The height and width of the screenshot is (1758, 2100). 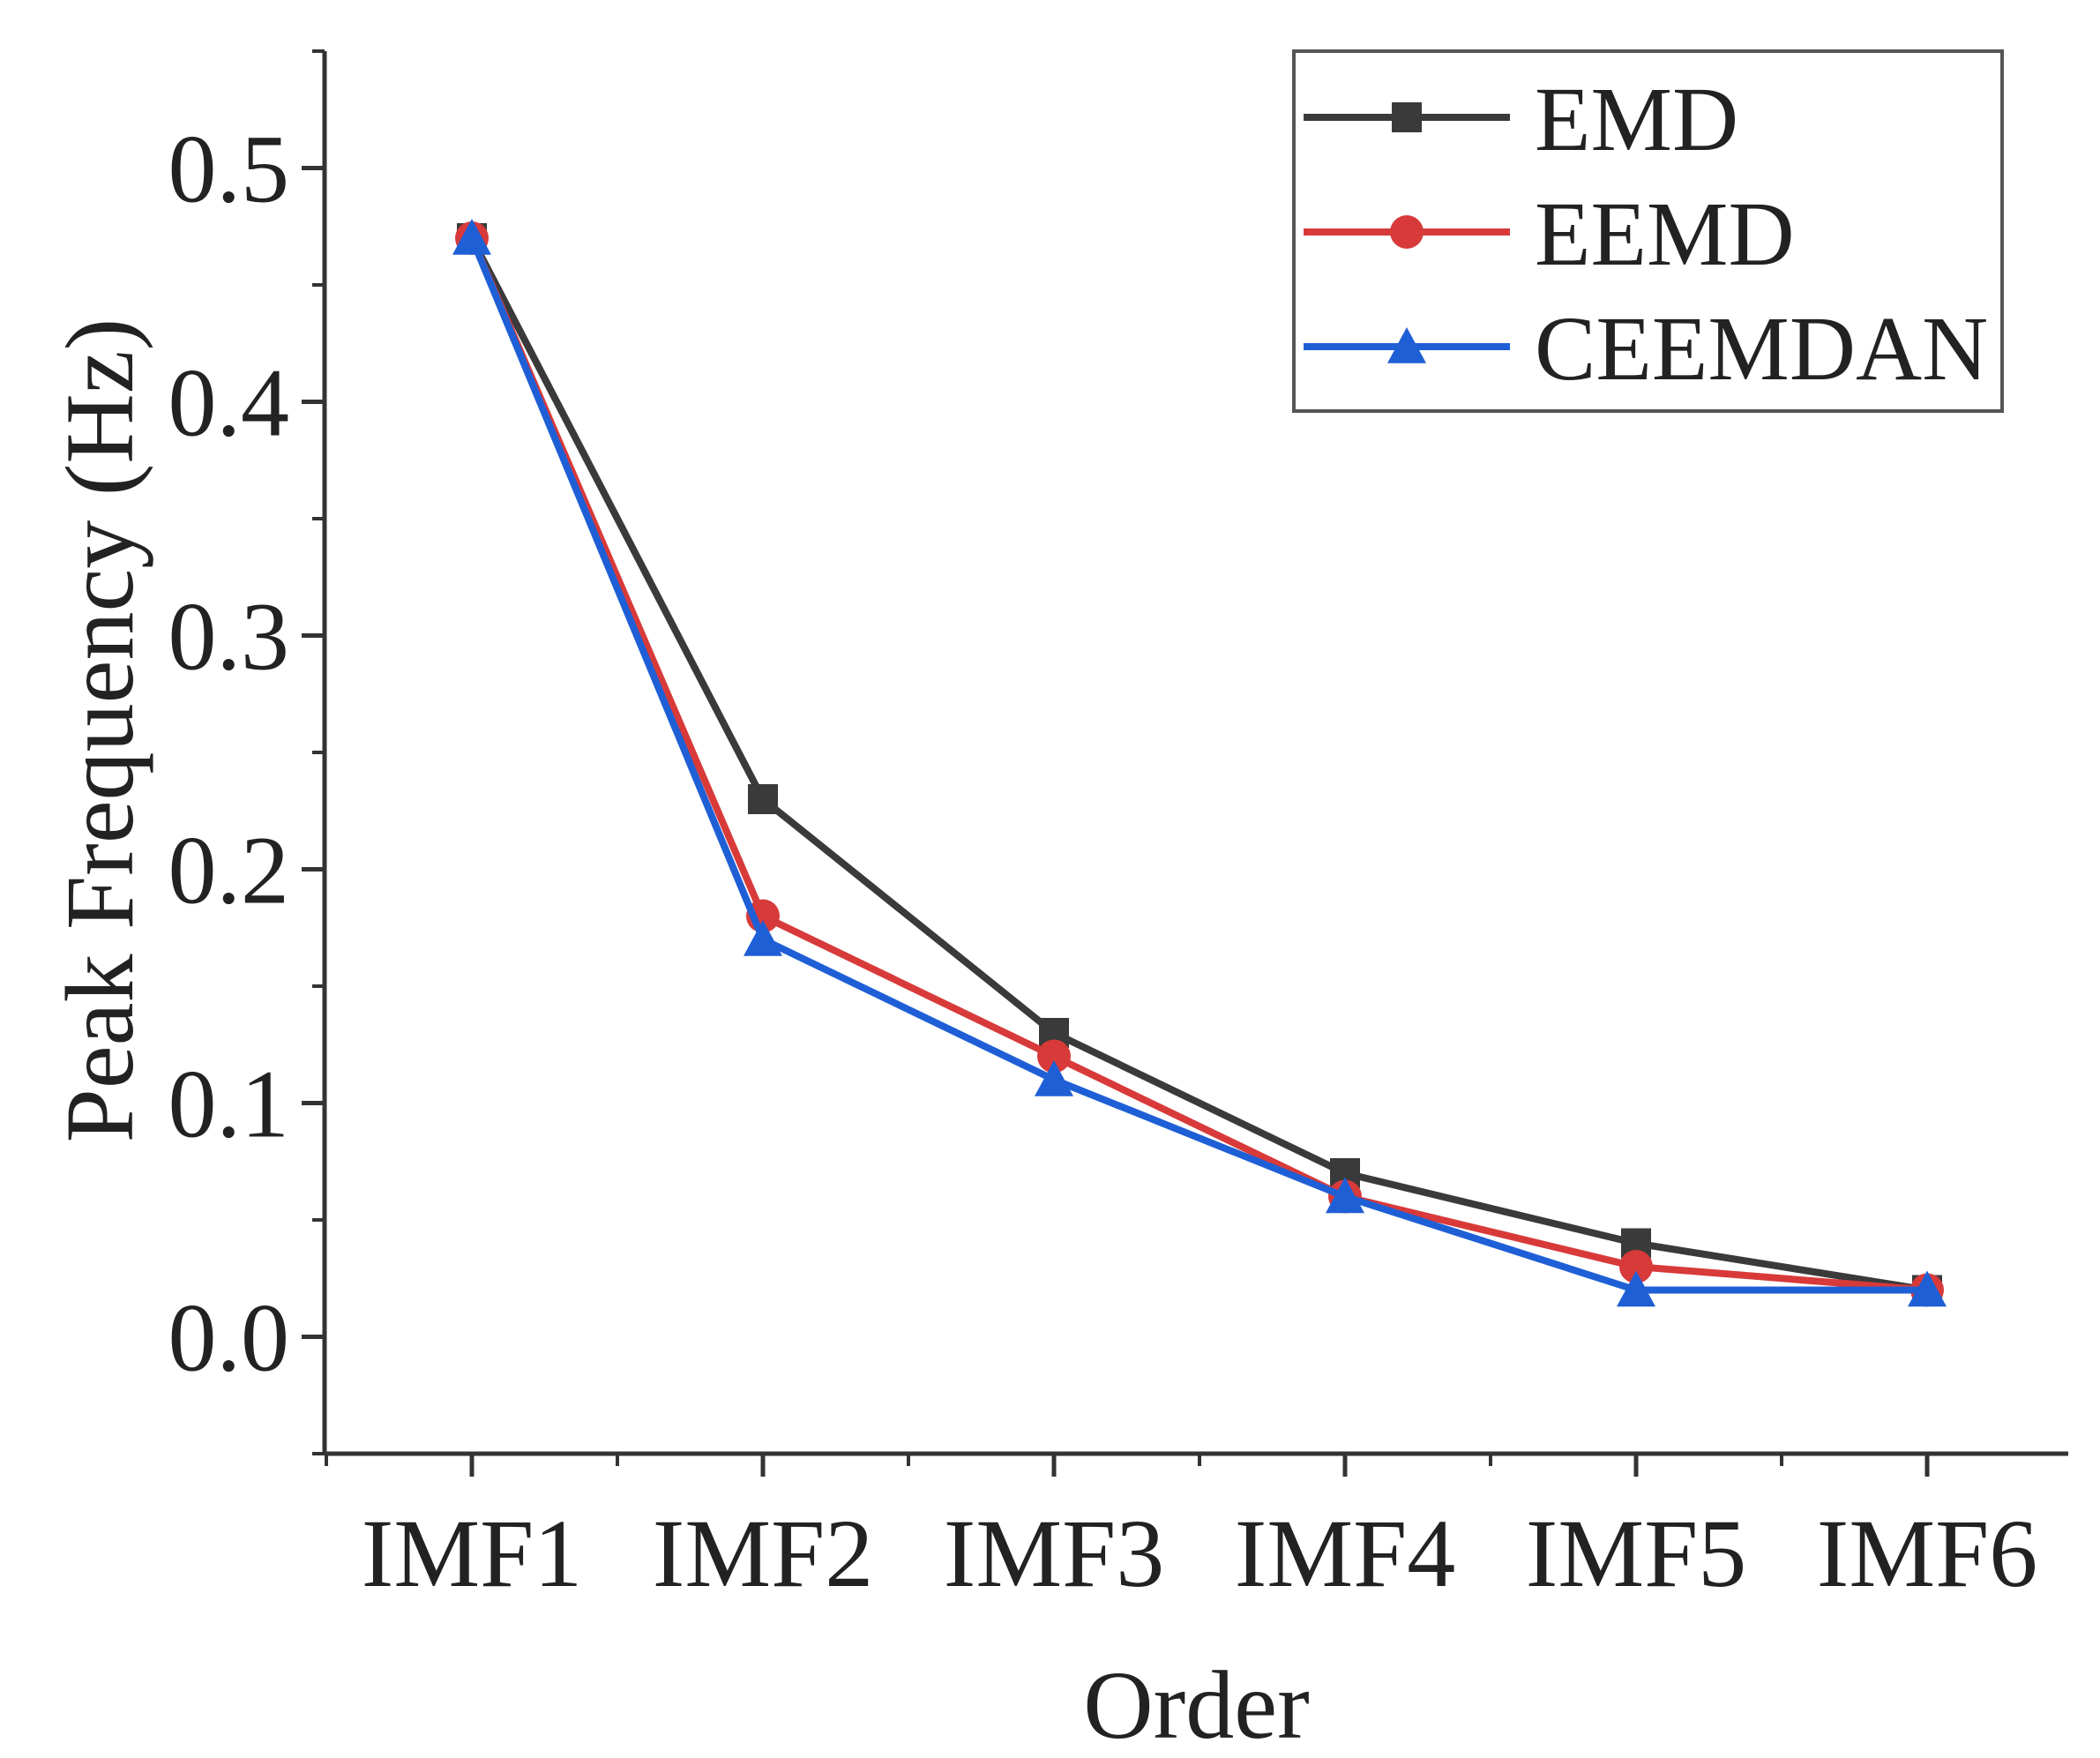 What do you see at coordinates (229, 1338) in the screenshot?
I see `y-tick-label: 0.0` at bounding box center [229, 1338].